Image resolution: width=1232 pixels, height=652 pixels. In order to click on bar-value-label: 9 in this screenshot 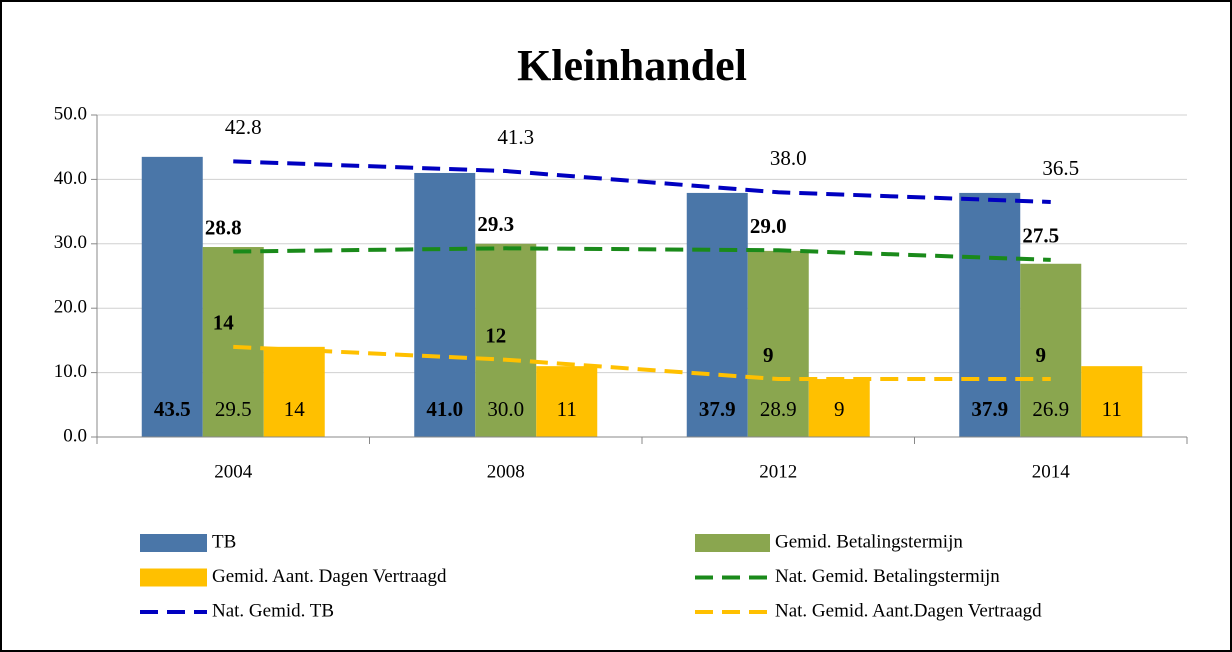, I will do `click(839, 409)`.